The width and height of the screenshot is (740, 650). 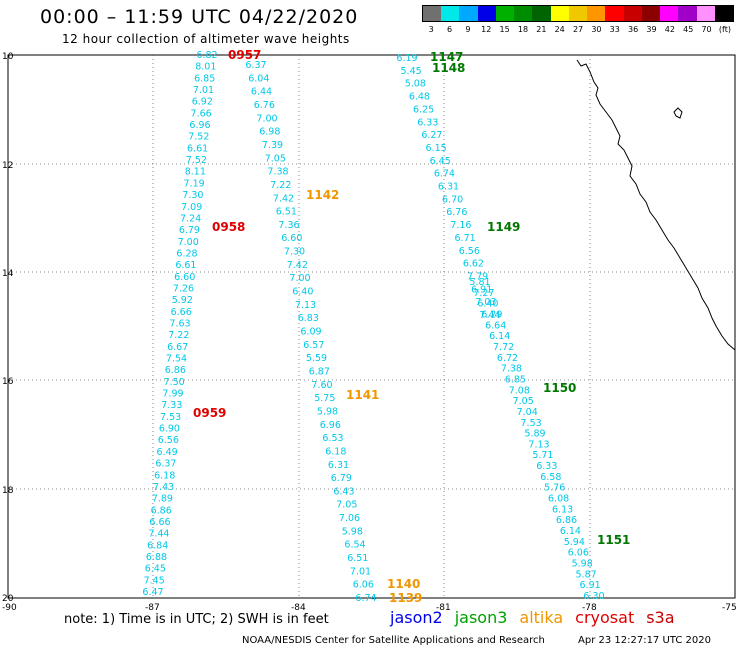 What do you see at coordinates (688, 29) in the screenshot?
I see `color-scale-label: 45` at bounding box center [688, 29].